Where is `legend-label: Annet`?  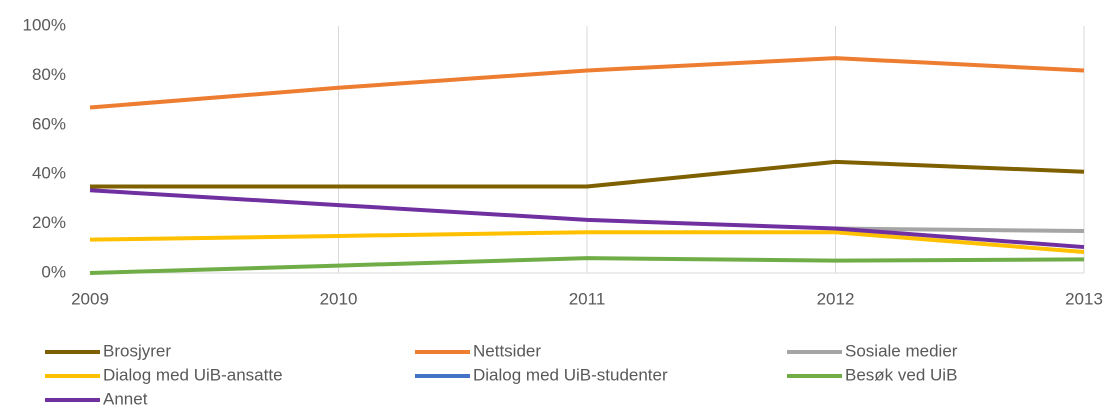 legend-label: Annet is located at coordinates (125, 398).